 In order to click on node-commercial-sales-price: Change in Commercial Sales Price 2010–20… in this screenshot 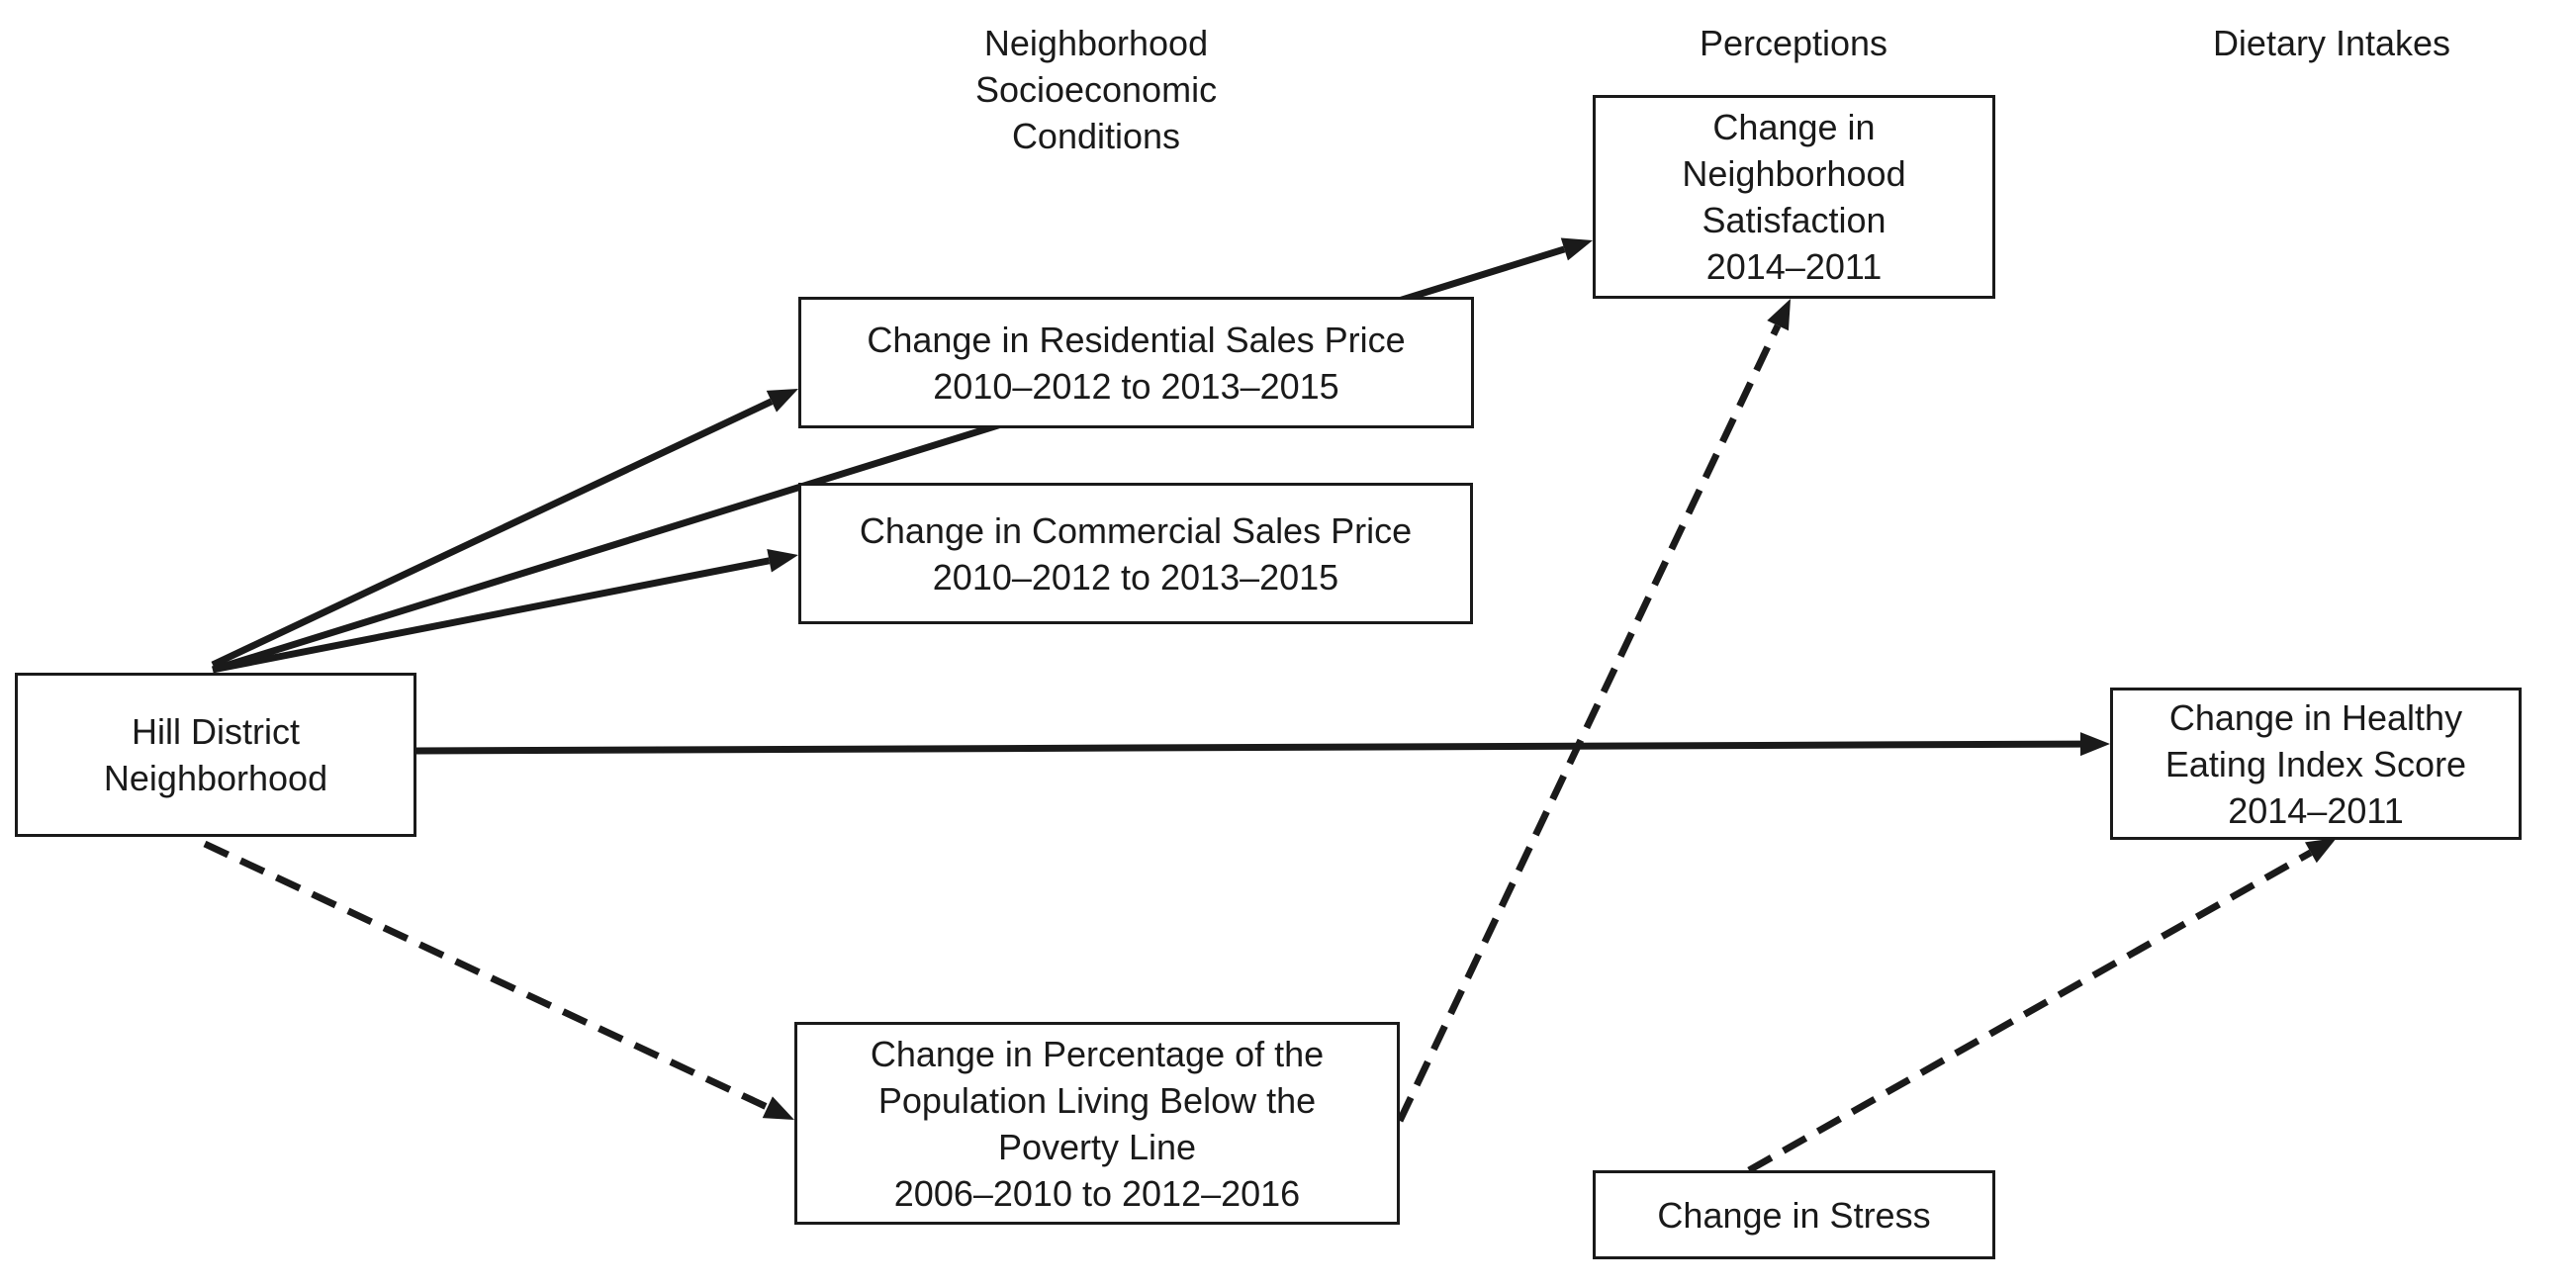, I will do `click(1136, 553)`.